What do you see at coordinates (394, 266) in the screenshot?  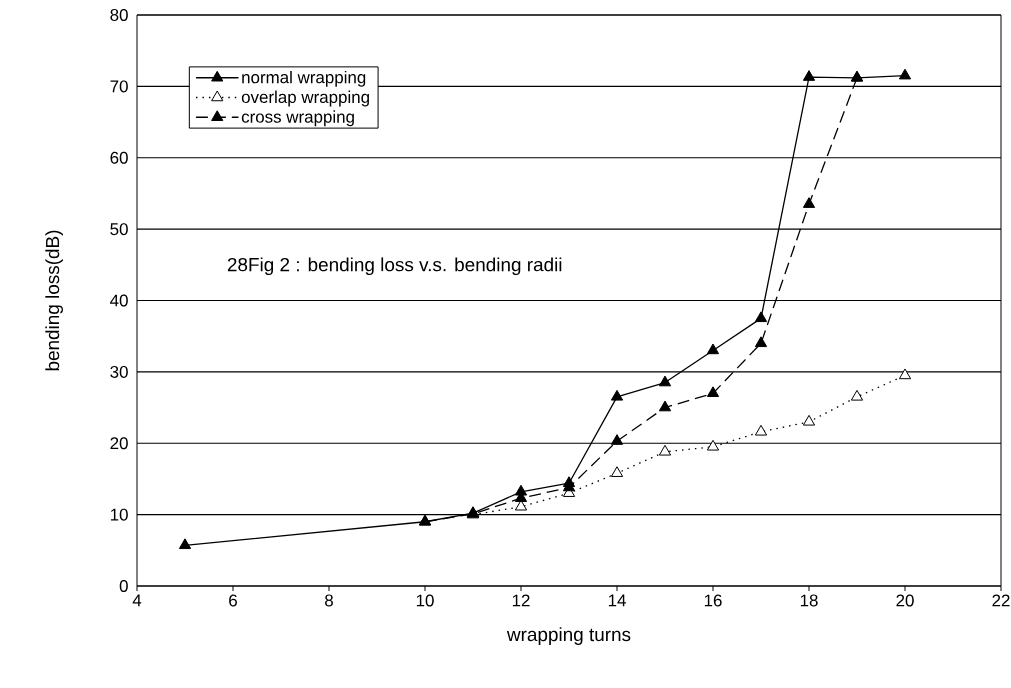 I see `annotation: 28Fig 2 : bending loss v.s. bending radii` at bounding box center [394, 266].